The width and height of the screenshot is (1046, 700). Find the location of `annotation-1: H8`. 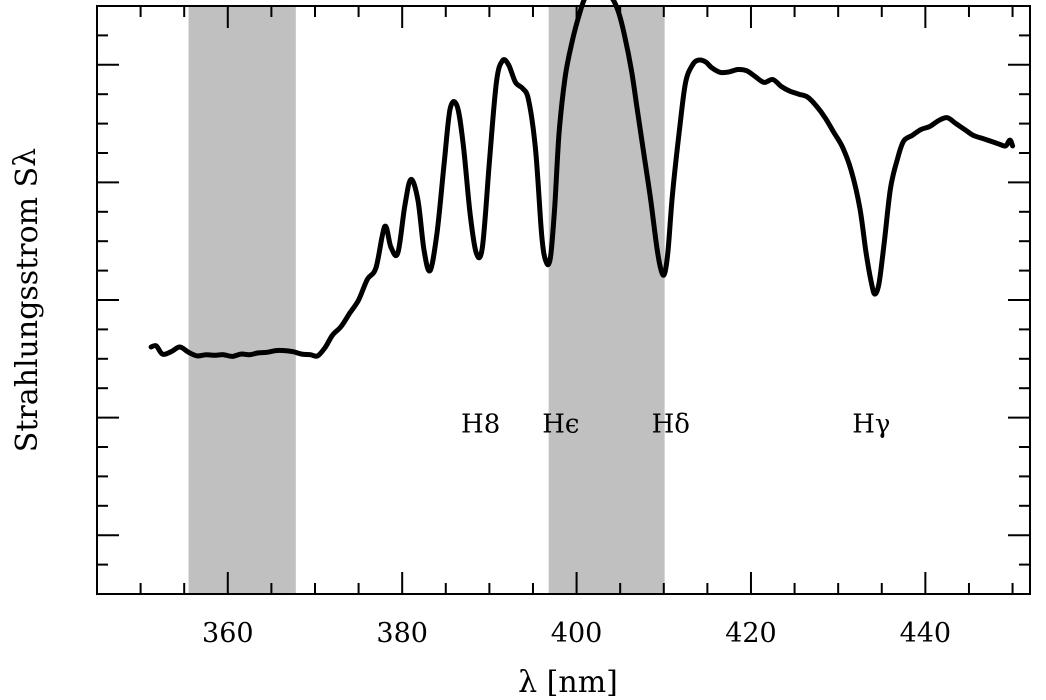

annotation-1: H8 is located at coordinates (480, 424).